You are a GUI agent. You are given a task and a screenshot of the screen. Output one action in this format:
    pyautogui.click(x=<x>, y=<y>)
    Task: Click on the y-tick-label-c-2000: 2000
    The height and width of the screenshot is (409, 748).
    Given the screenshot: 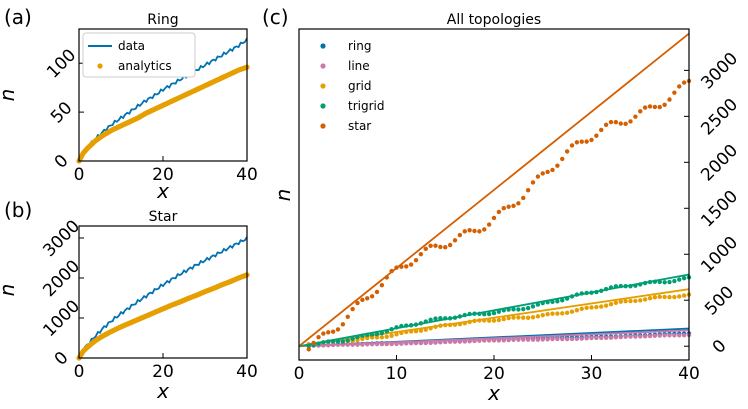 What is the action you would take?
    pyautogui.click(x=719, y=163)
    